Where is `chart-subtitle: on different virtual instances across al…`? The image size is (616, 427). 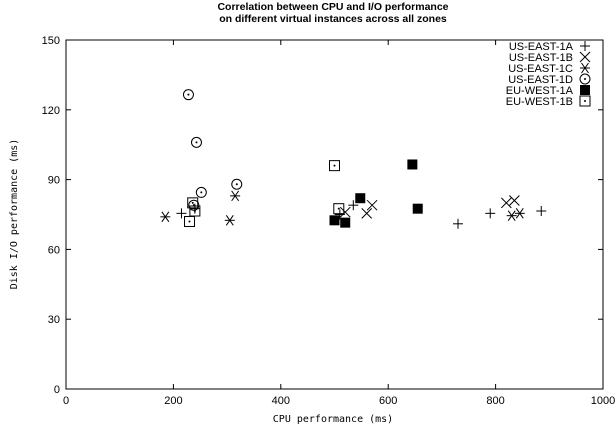 chart-subtitle: on different virtual instances across al… is located at coordinates (333, 19).